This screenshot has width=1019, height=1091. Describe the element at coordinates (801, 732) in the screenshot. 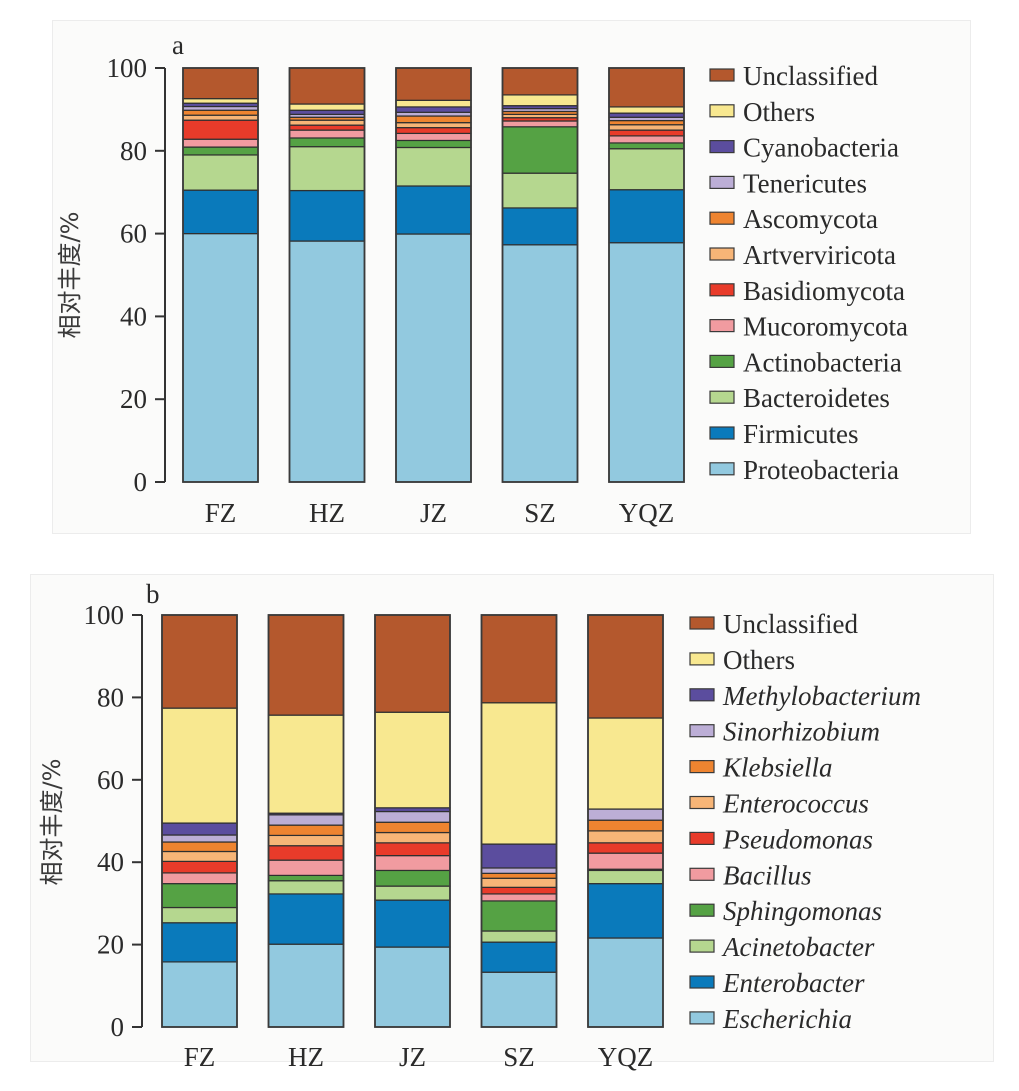

I see `legend-label: Sinorhizobium` at that location.